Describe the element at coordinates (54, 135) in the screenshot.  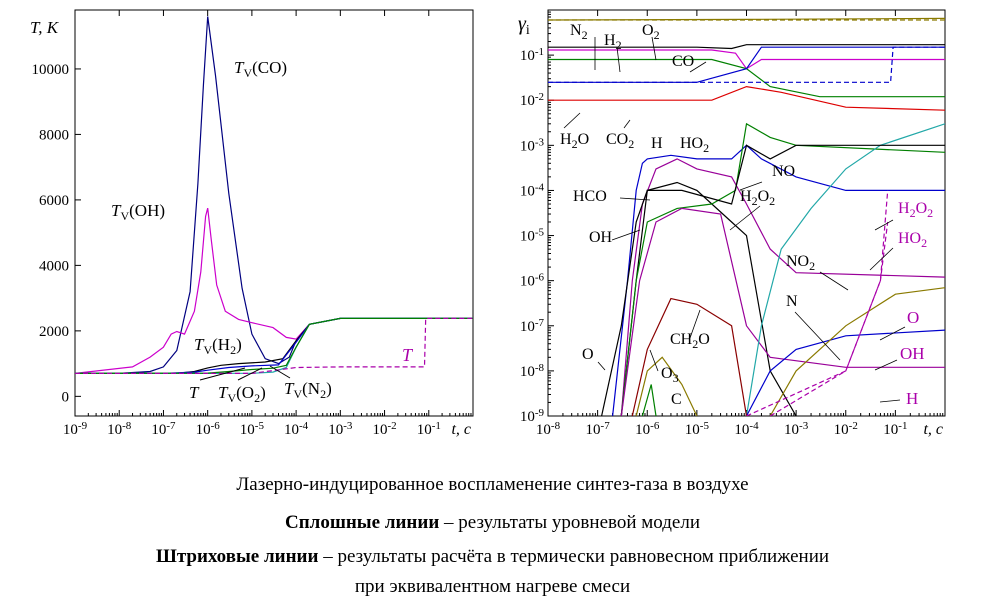
I see `left-y-tick-label: 8000` at that location.